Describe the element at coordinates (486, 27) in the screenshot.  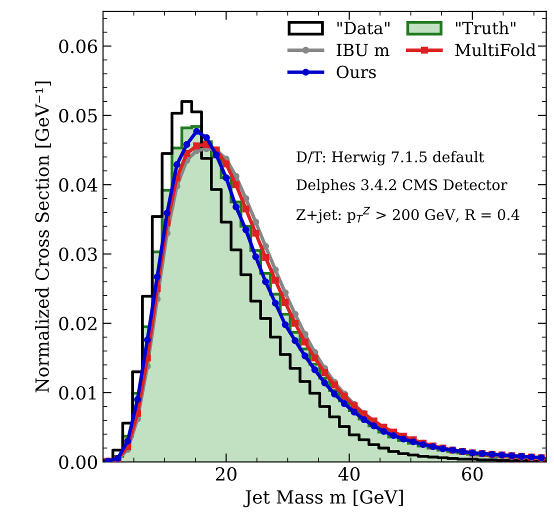
I see `legend-label: "Truth"` at that location.